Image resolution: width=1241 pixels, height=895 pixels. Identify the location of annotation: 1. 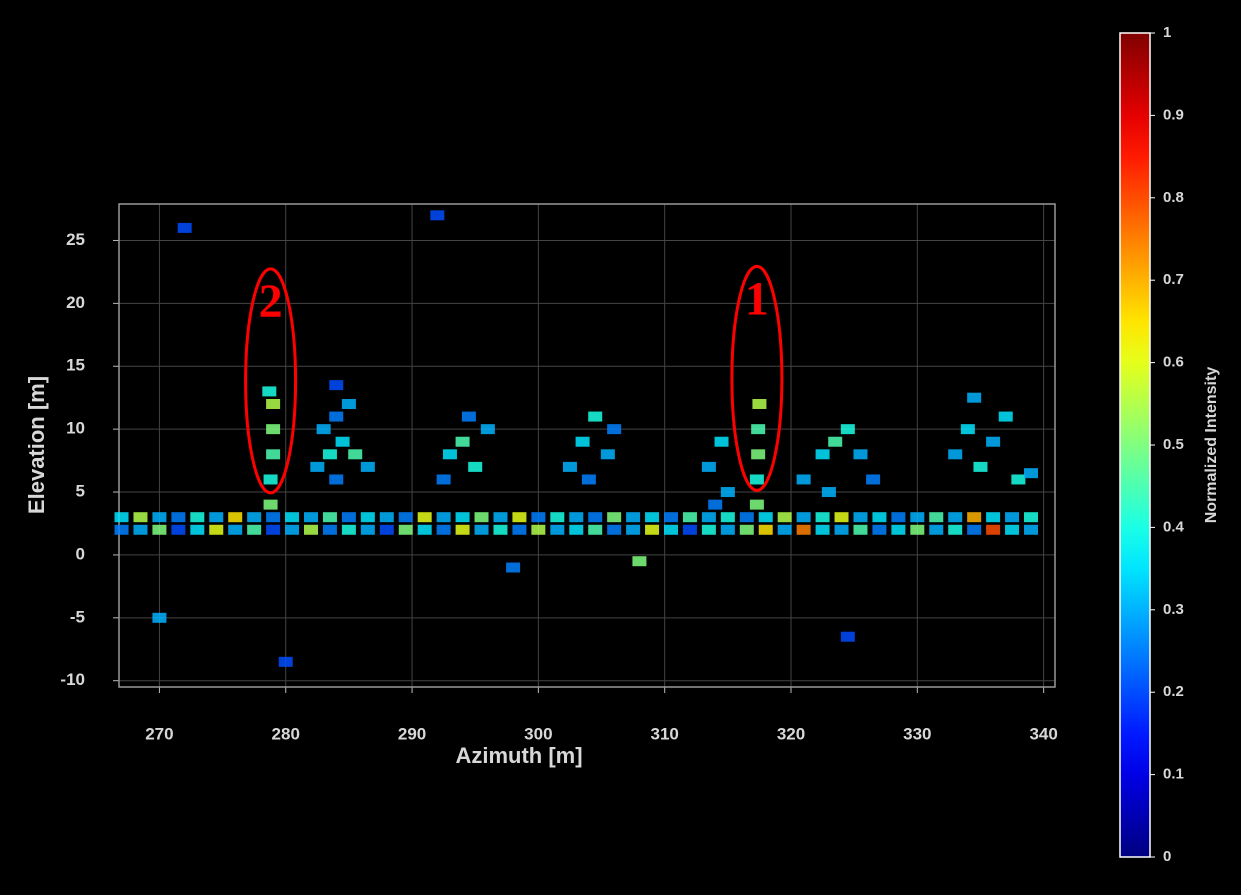
(757, 298).